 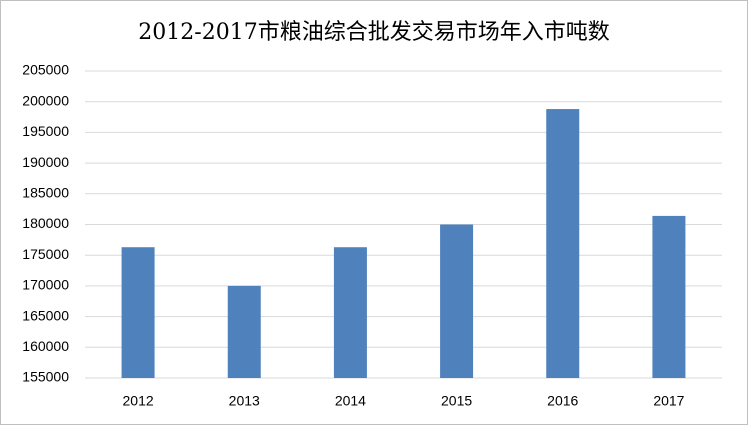 What do you see at coordinates (668, 401) in the screenshot?
I see `x-tick-label: 2017` at bounding box center [668, 401].